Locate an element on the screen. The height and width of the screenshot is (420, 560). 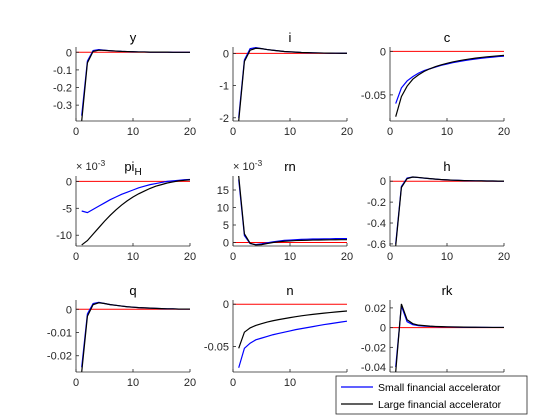
subplot-title: rk is located at coordinates (447, 290).